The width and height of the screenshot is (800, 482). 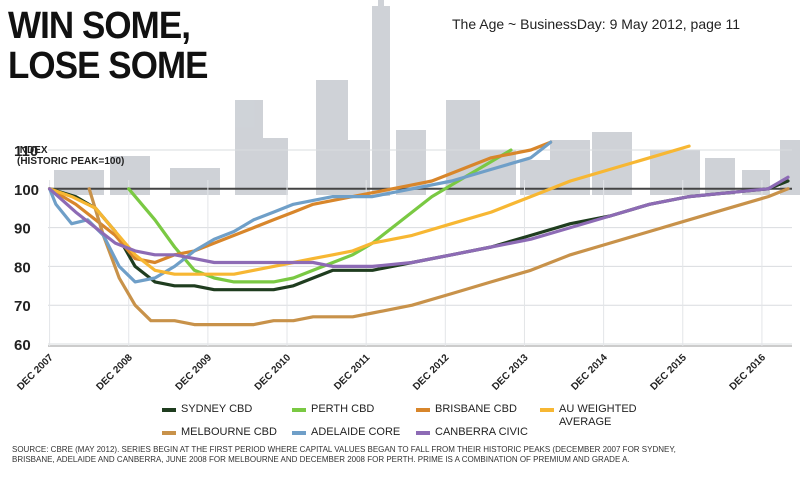 I want to click on y-tick-label: 110, so click(x=26, y=151).